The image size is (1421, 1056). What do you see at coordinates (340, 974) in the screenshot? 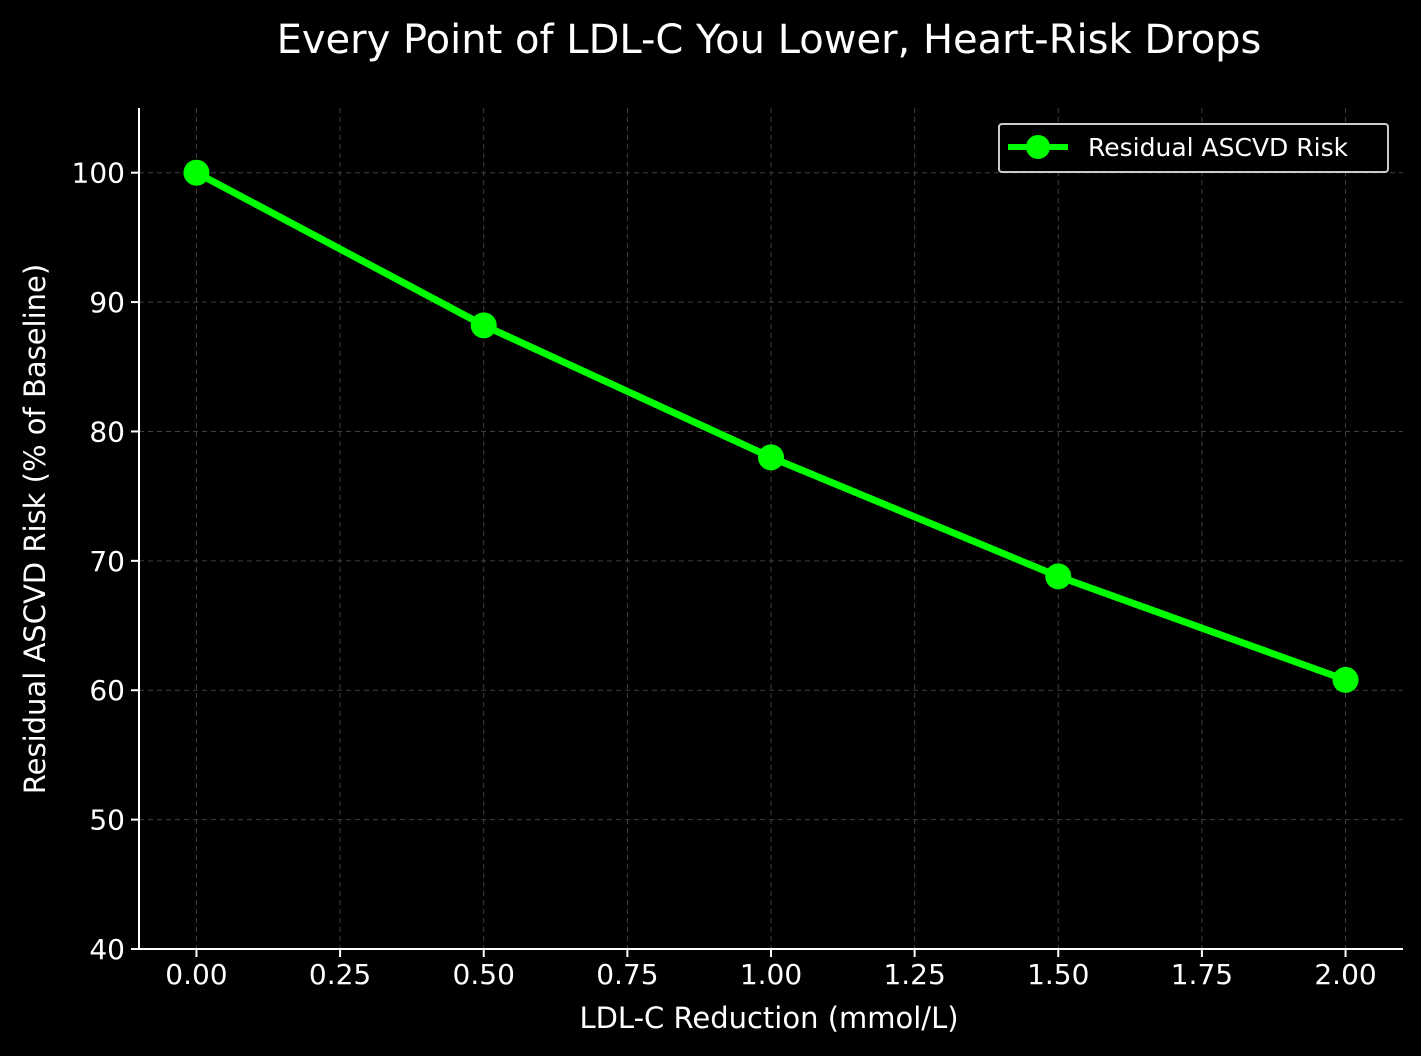
I see `x-tick-label: 0.25` at bounding box center [340, 974].